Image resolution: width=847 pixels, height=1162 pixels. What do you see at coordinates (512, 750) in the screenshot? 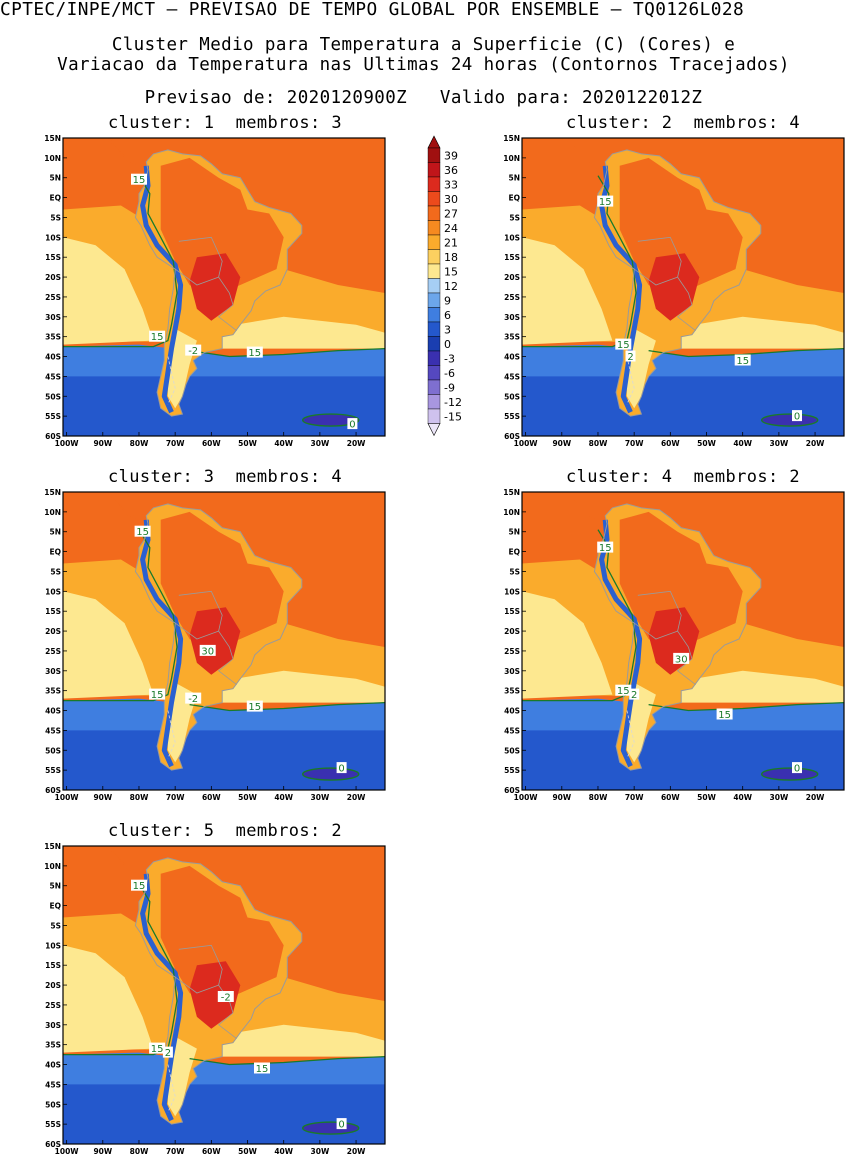
I see `lat-tick-label: 50S` at bounding box center [512, 750].